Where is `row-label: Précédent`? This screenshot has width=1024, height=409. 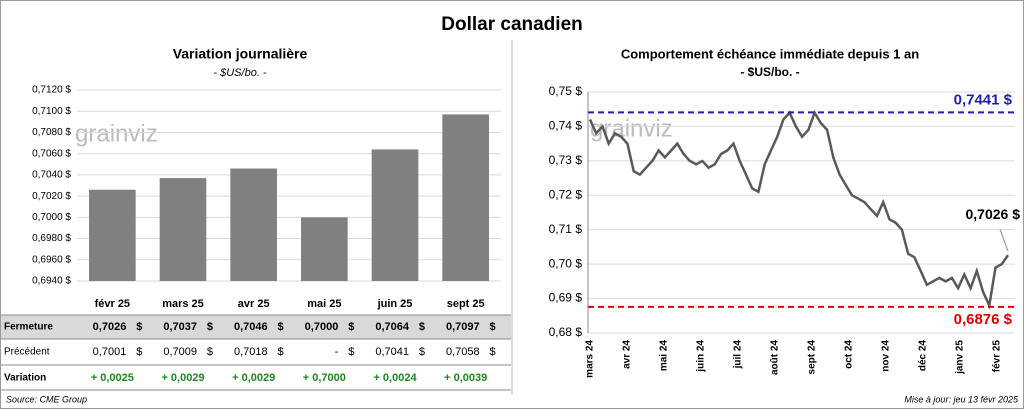 row-label: Précédent is located at coordinates (27, 352).